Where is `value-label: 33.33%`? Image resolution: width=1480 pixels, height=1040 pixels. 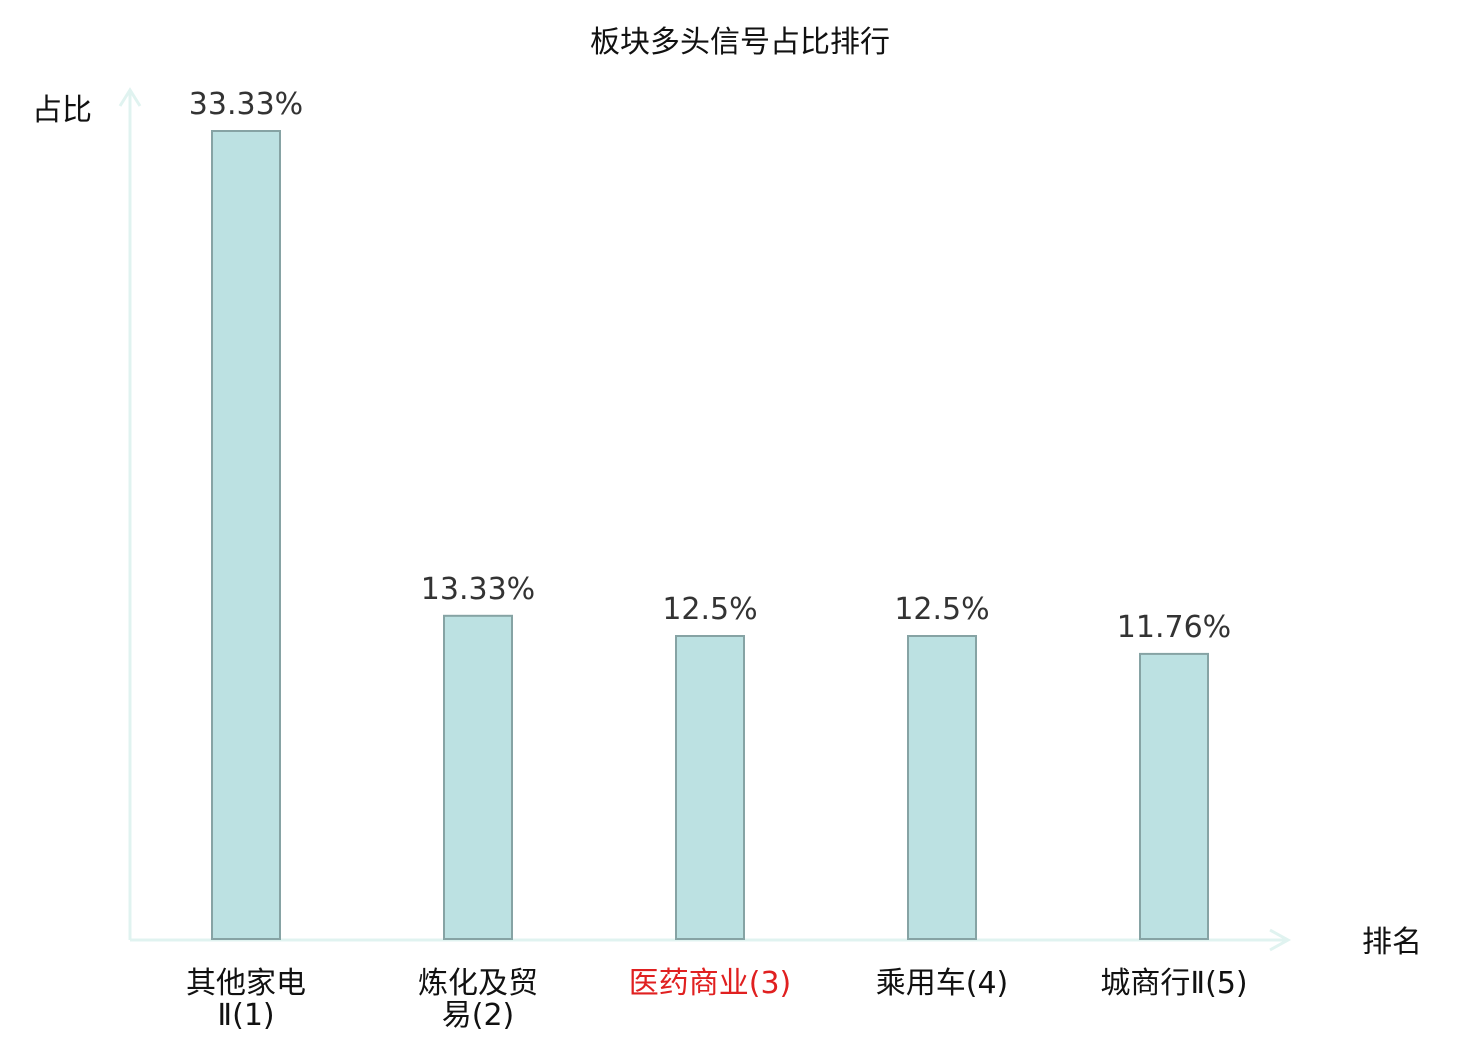
value-label: 33.33% is located at coordinates (246, 104).